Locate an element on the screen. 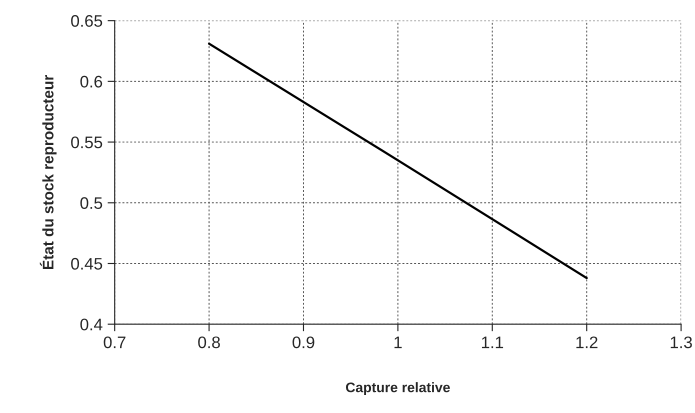 This screenshot has width=695, height=413. x-axis-title: Capture relative is located at coordinates (398, 389).